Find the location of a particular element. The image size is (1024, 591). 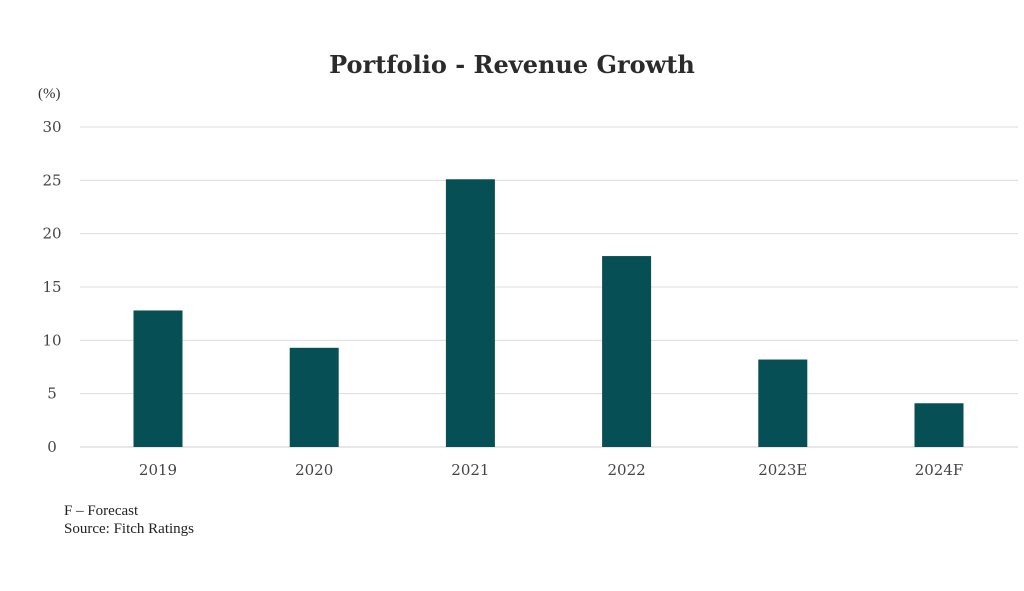

bar-2021 is located at coordinates (470, 313).